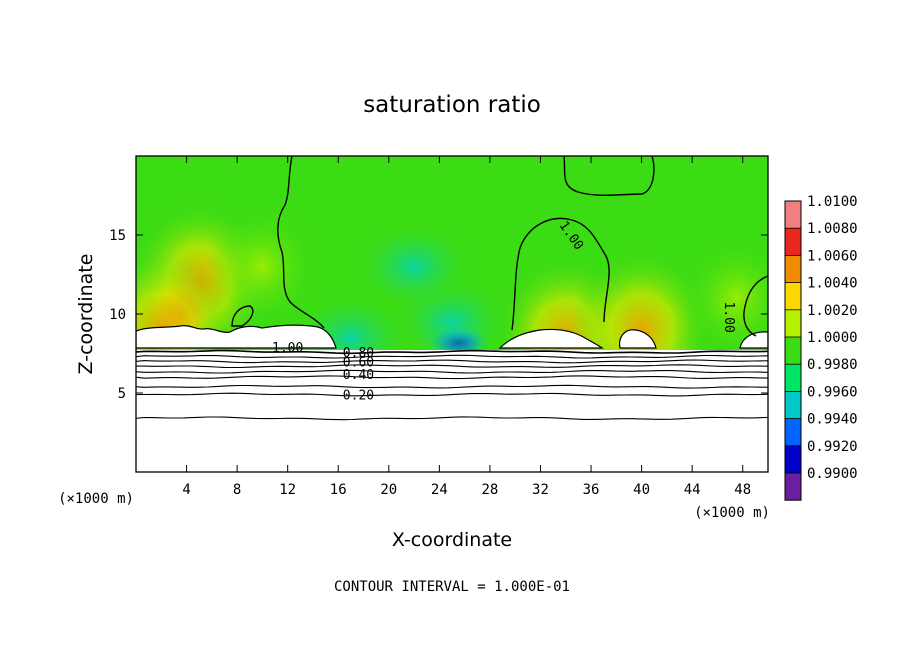 This screenshot has width=904, height=654. What do you see at coordinates (358, 396) in the screenshot?
I see `contour-label: 0.20` at bounding box center [358, 396].